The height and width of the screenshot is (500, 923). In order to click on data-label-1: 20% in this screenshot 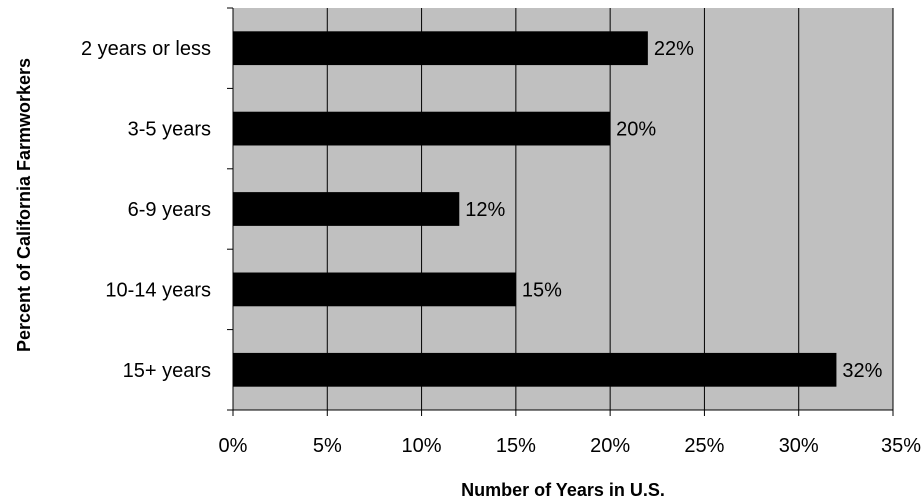, I will do `click(636, 130)`.